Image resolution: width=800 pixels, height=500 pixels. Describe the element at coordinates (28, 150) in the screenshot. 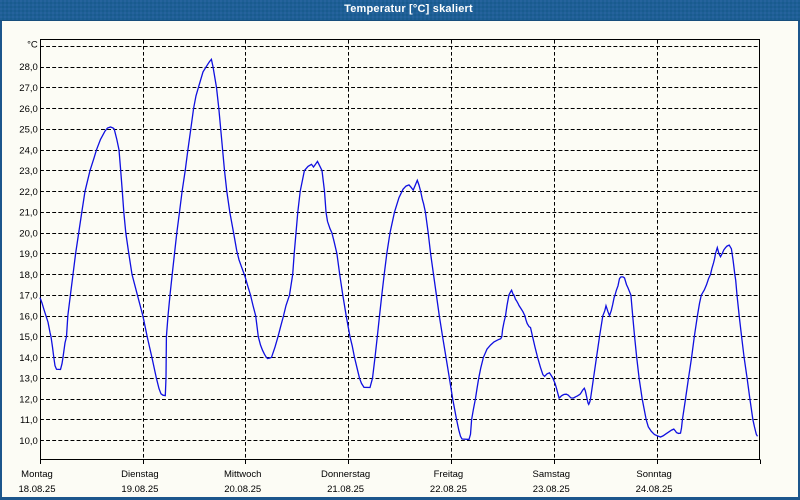

I see `svg-text: 24,0` at that location.